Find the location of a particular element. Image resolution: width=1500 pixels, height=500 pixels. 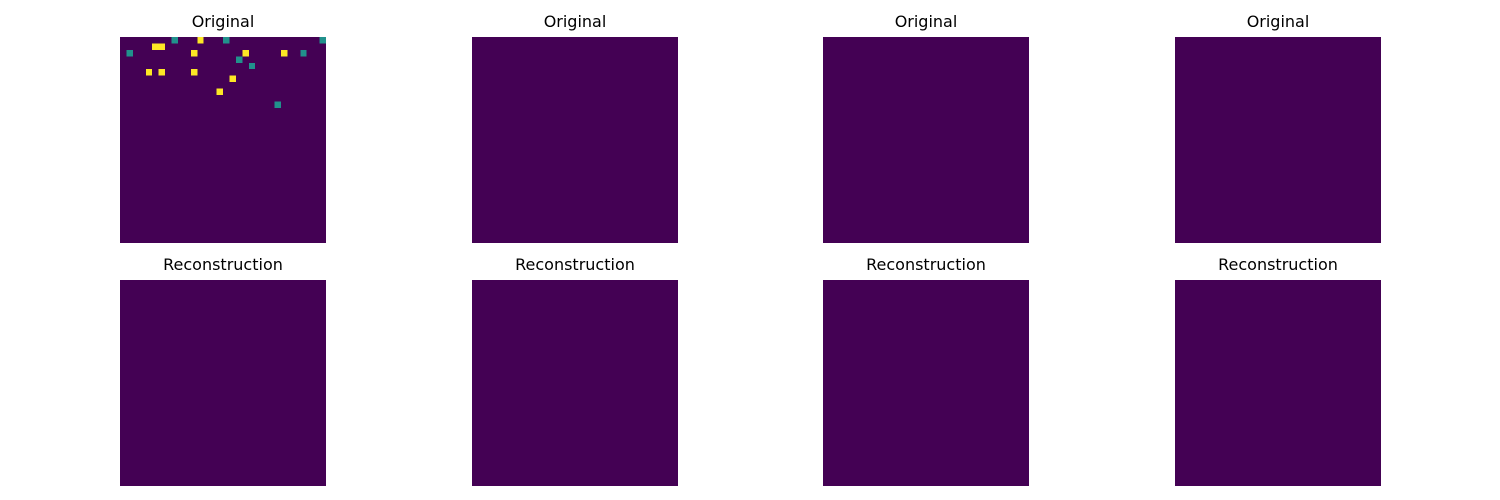

panel-reconstruction-4: Reconstruction is located at coordinates (1278, 370).